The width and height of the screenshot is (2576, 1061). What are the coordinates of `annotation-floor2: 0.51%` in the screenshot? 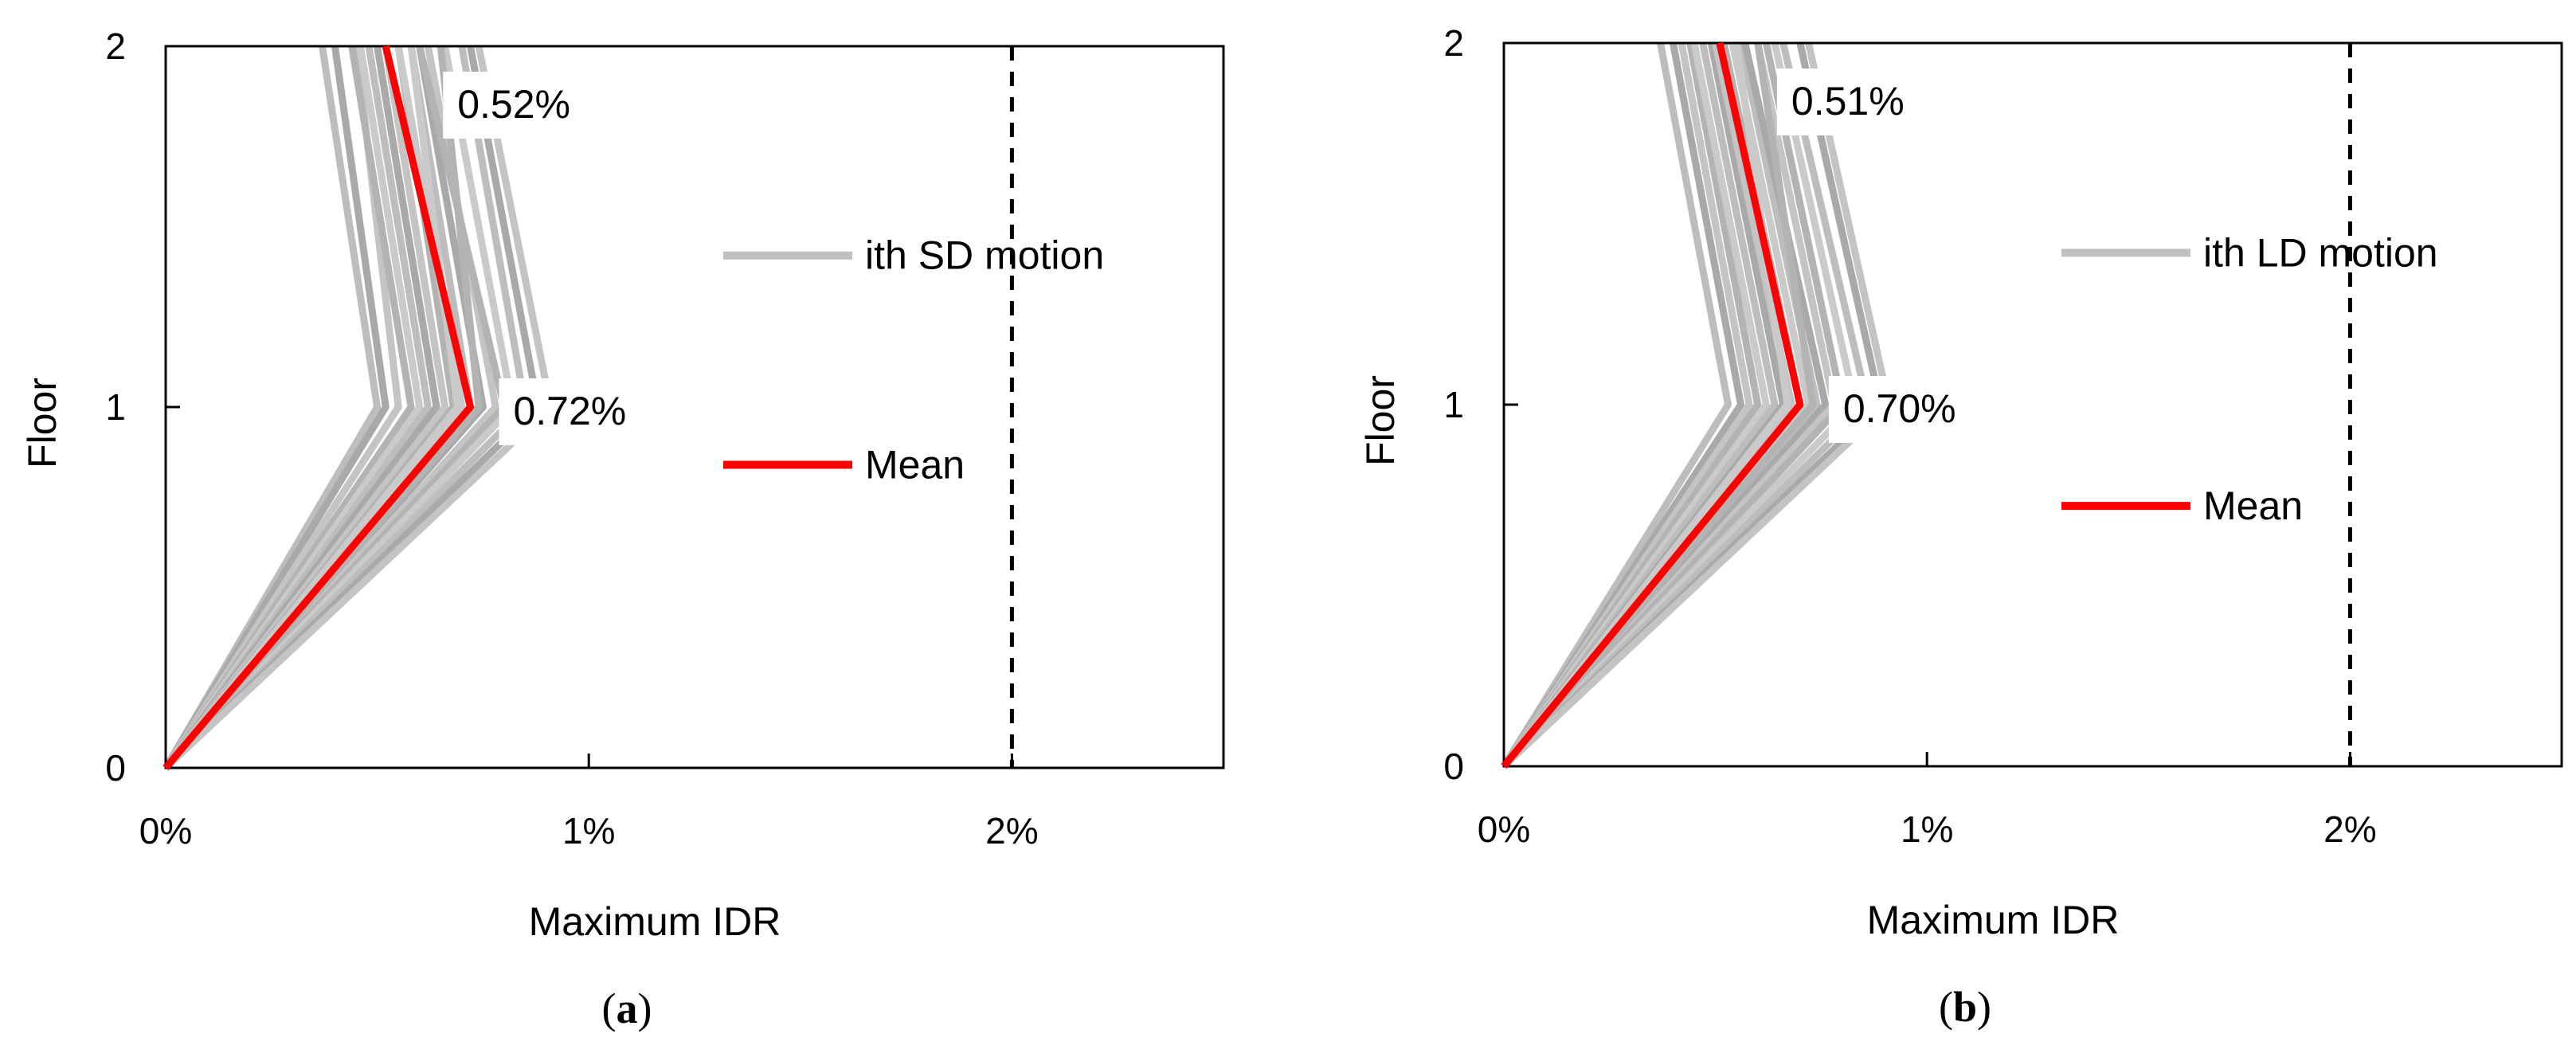 It's located at (1848, 101).